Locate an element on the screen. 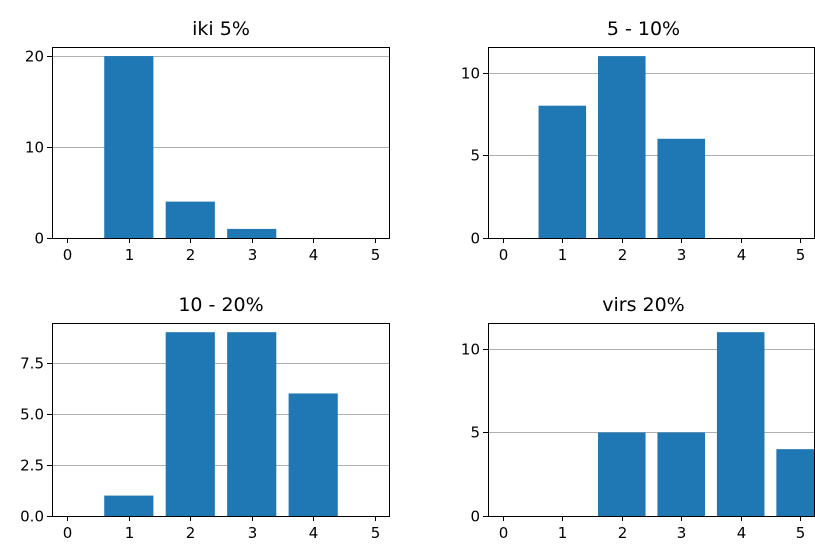 The height and width of the screenshot is (545, 815). chart-title: iki 5% is located at coordinates (221, 29).